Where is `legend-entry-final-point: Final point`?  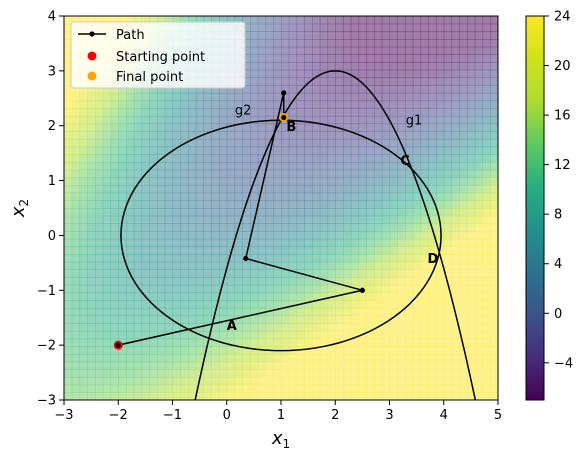
legend-entry-final-point: Final point is located at coordinates (149, 77).